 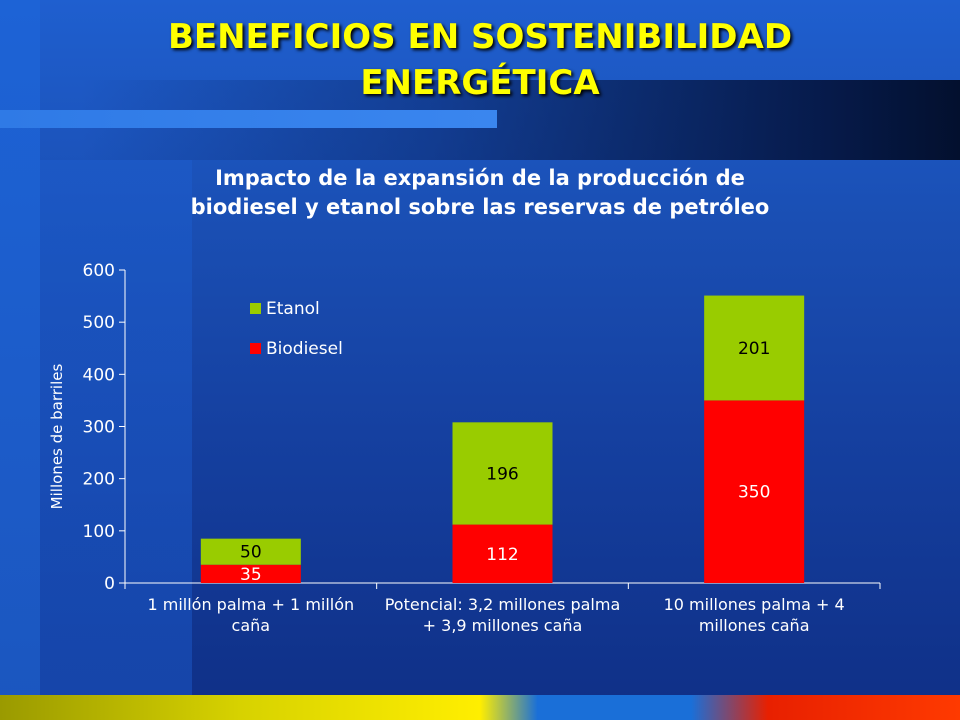 I want to click on x-category-label-3-line-1: 10 millones palma + 4, so click(x=754, y=604).